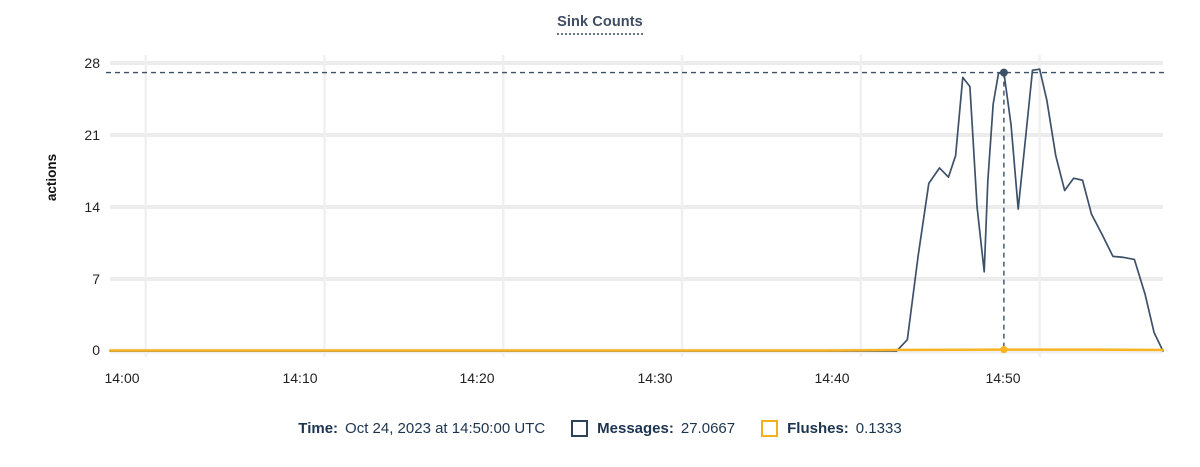 This screenshot has height=467, width=1200. I want to click on x-tick-1430: 14:30, so click(655, 378).